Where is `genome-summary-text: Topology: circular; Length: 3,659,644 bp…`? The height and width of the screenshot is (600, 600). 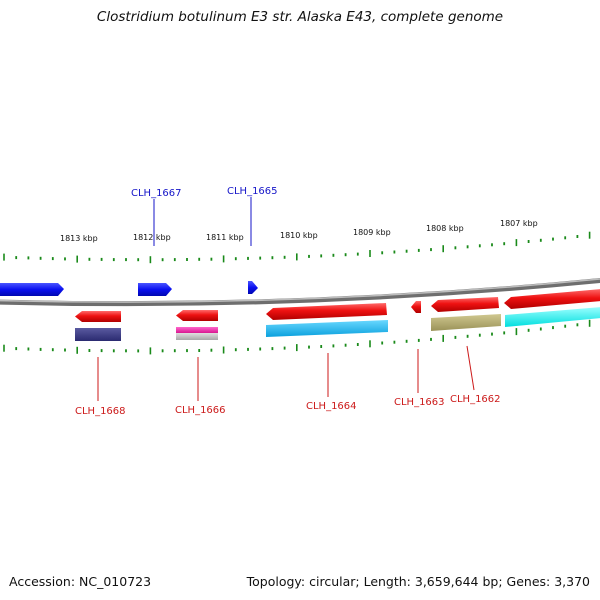
genome-summary-text: Topology: circular; Length: 3,659,644 bp… is located at coordinates (418, 581).